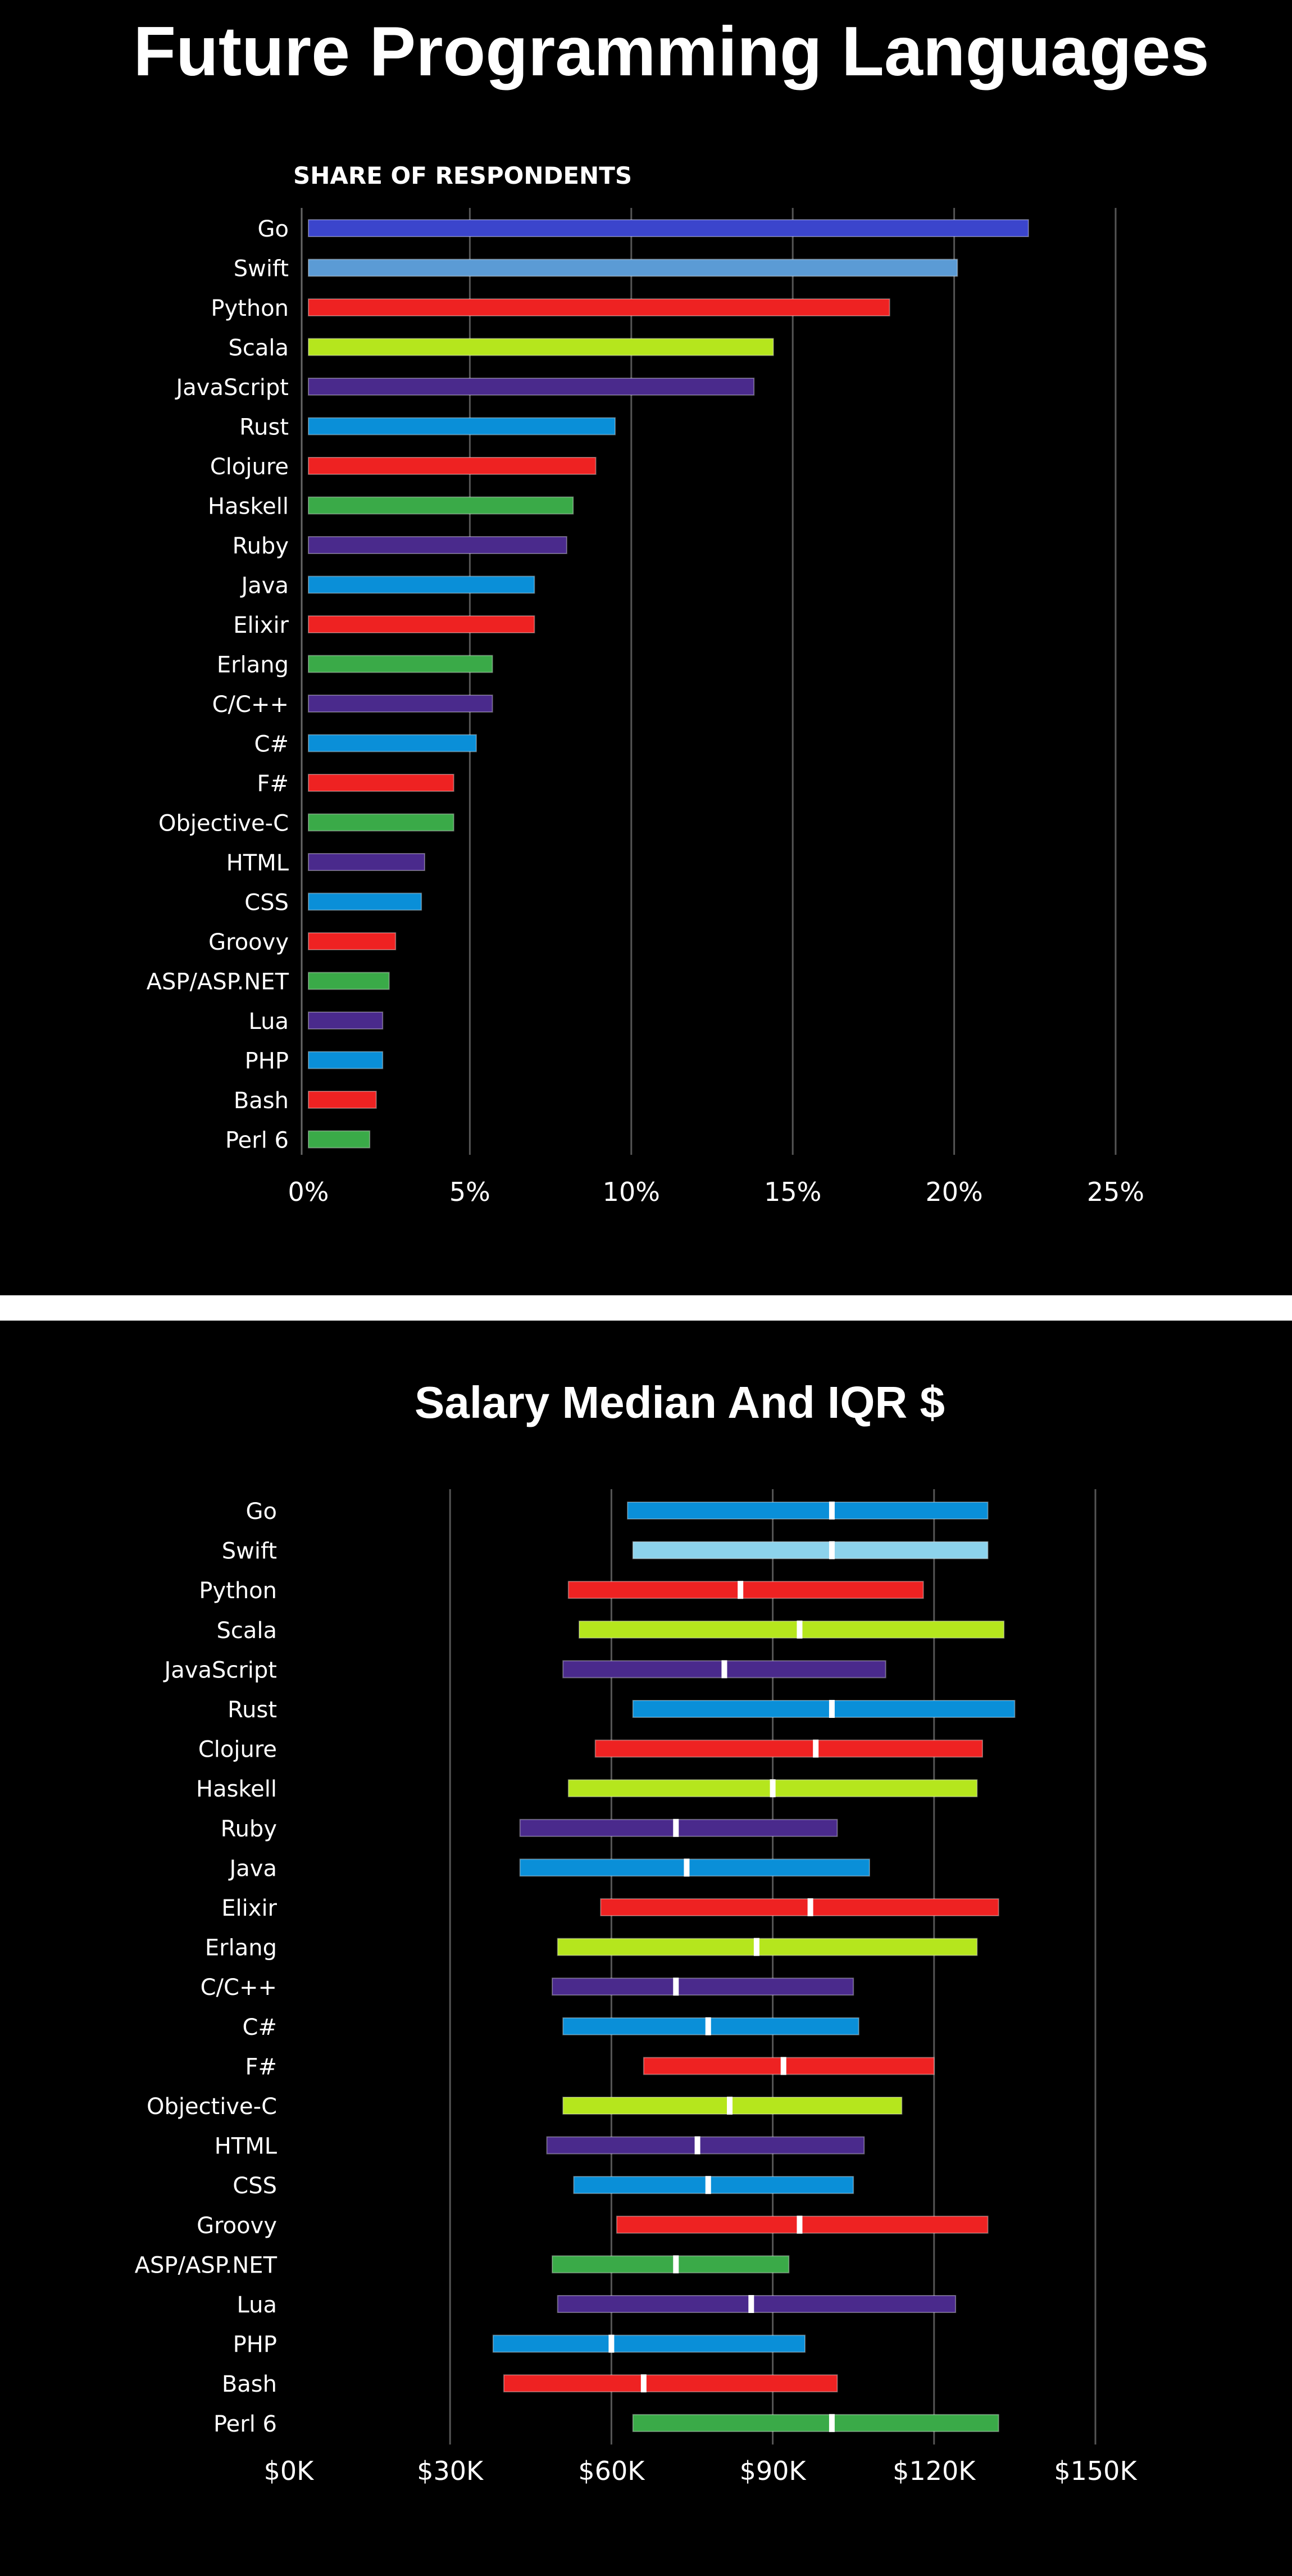  I want to click on iqr-bar-php, so click(649, 2343).